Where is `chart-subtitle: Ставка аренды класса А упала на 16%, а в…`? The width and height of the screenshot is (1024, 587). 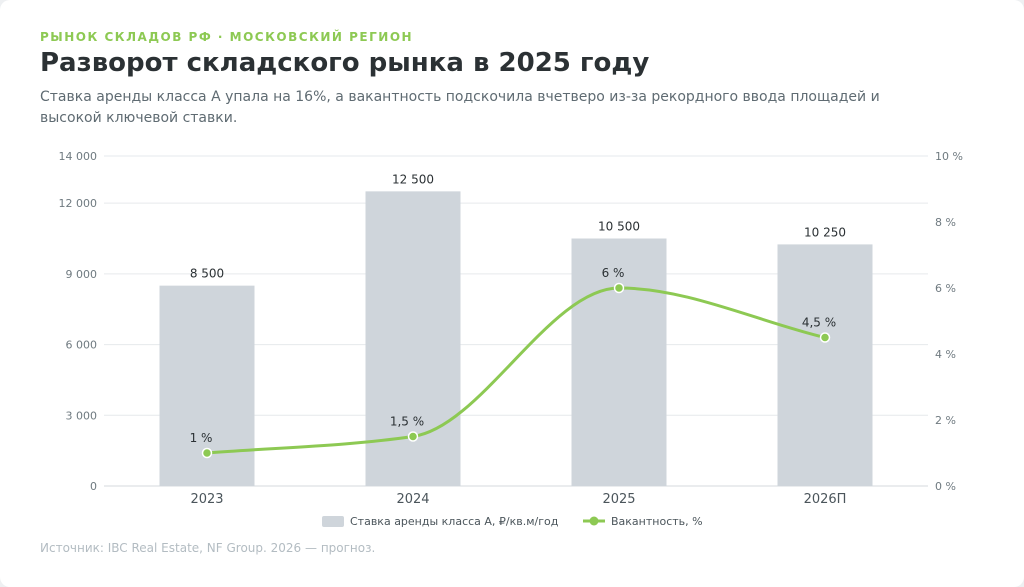
chart-subtitle: Ставка аренды класса А упала на 16%, а в… is located at coordinates (460, 107).